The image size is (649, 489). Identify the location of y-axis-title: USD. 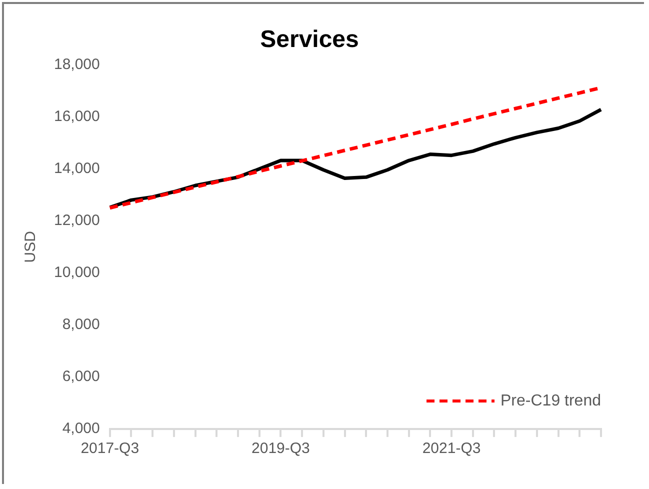
(31, 246).